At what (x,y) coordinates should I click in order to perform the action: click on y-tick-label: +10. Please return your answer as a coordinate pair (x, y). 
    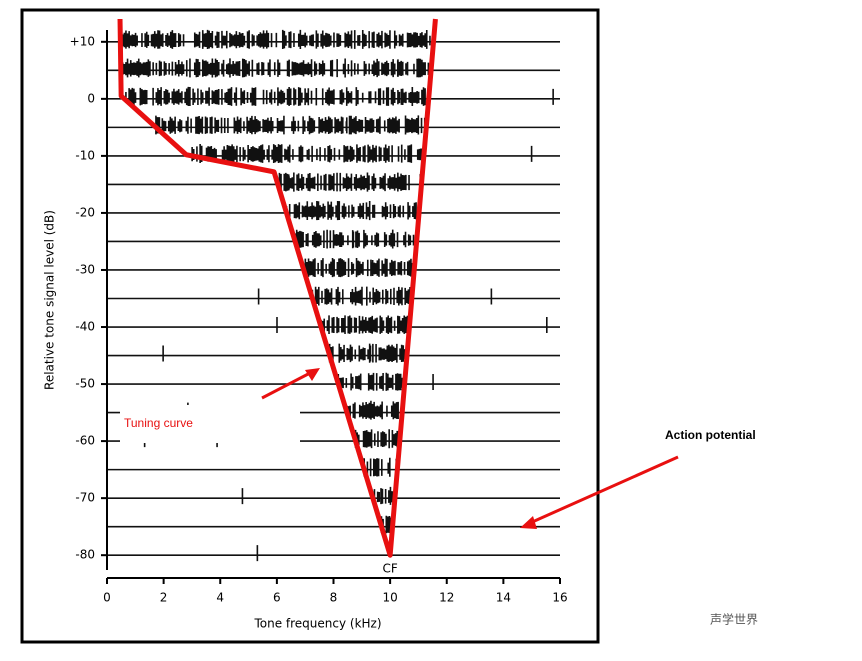
    Looking at the image, I should click on (82, 41).